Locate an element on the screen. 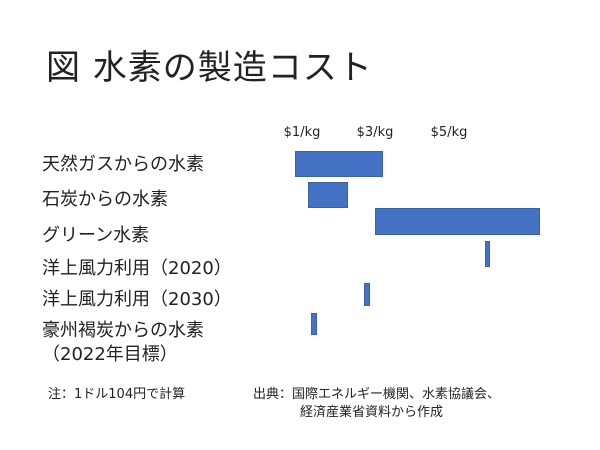  category-label: 石炭からの水素 is located at coordinates (105, 199).